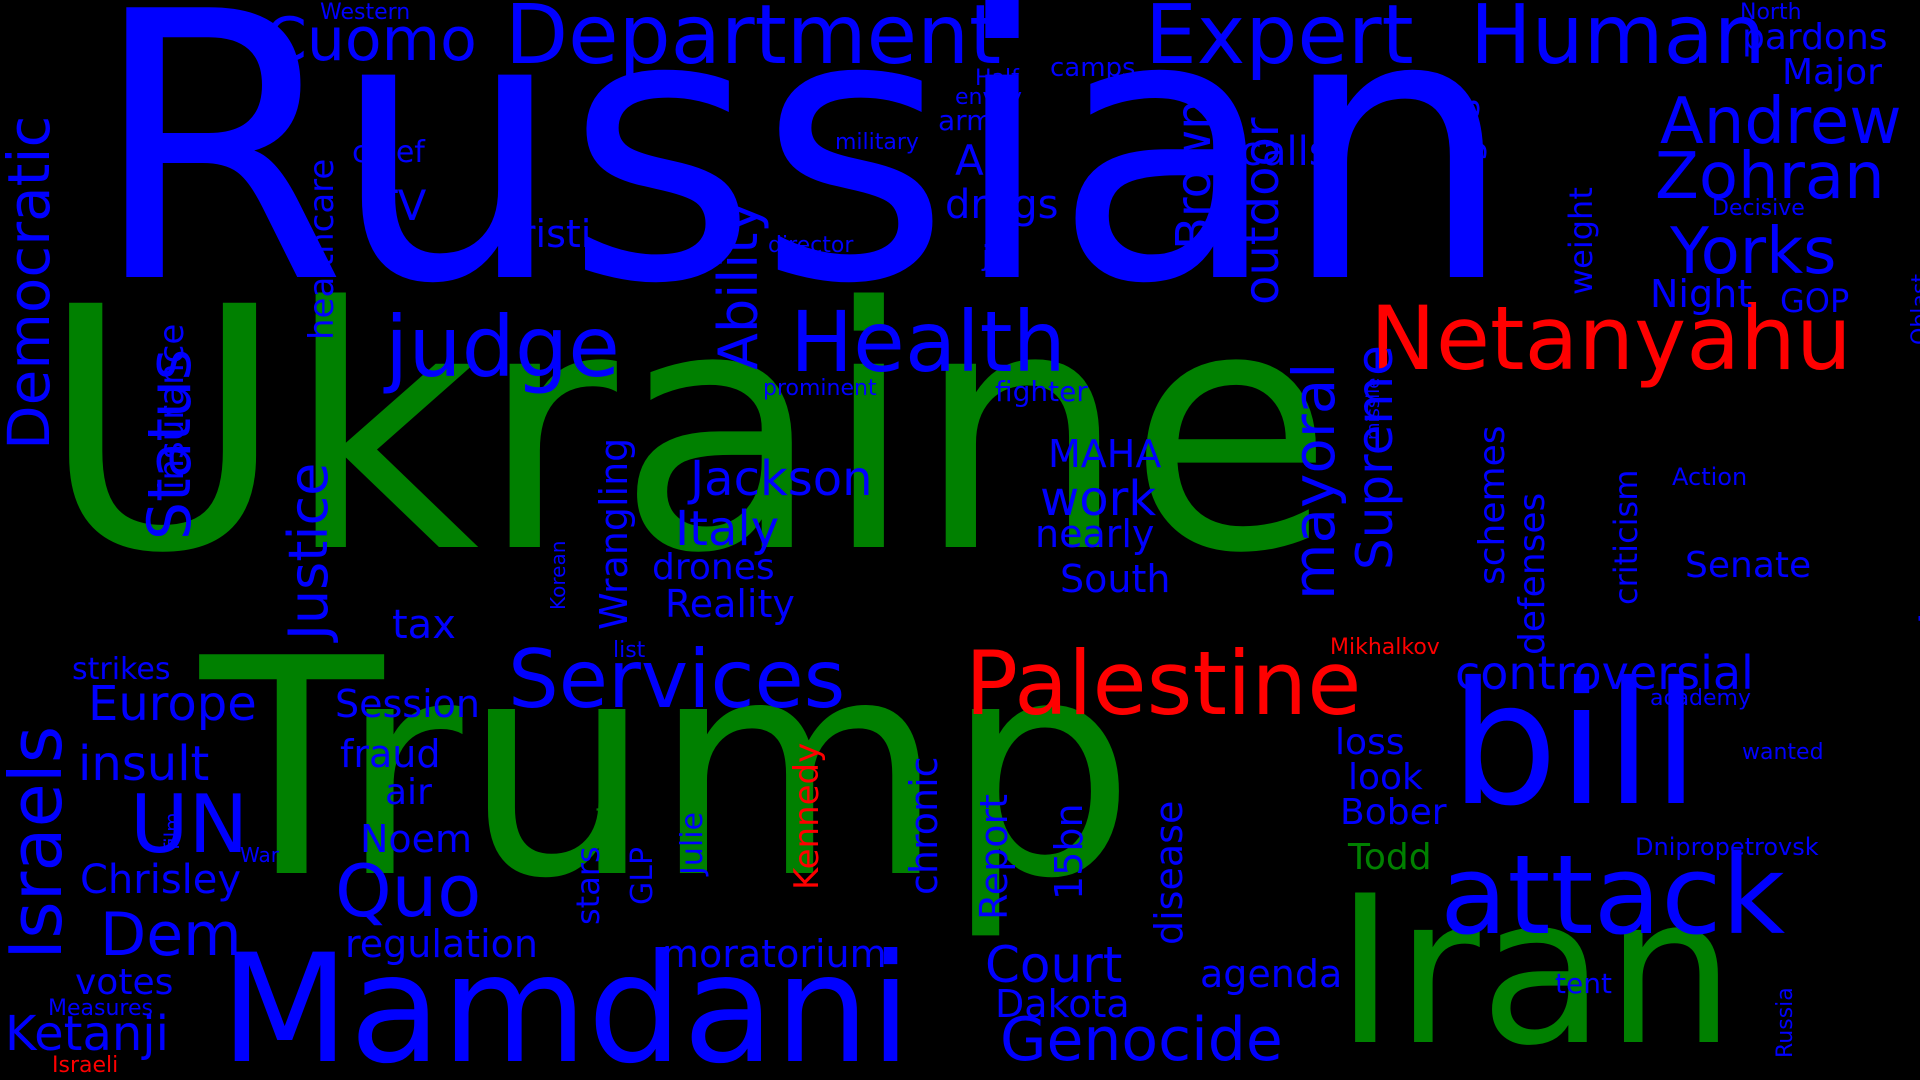 The image size is (1920, 1080). What do you see at coordinates (1095, 534) in the screenshot?
I see `cloud-word: nearly` at bounding box center [1095, 534].